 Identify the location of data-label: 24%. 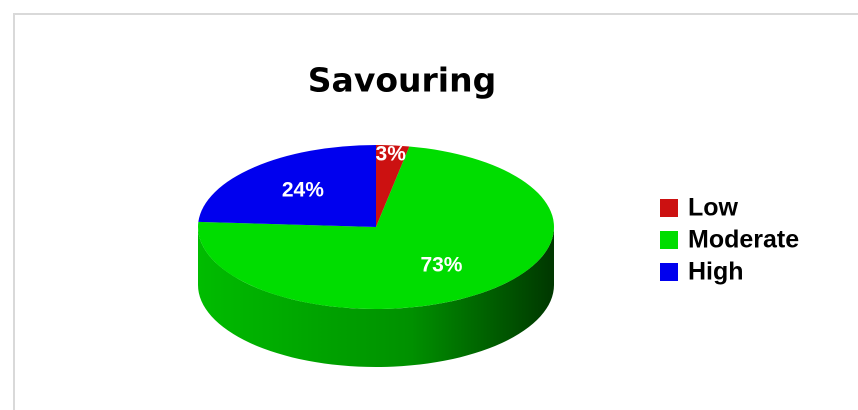
(303, 190).